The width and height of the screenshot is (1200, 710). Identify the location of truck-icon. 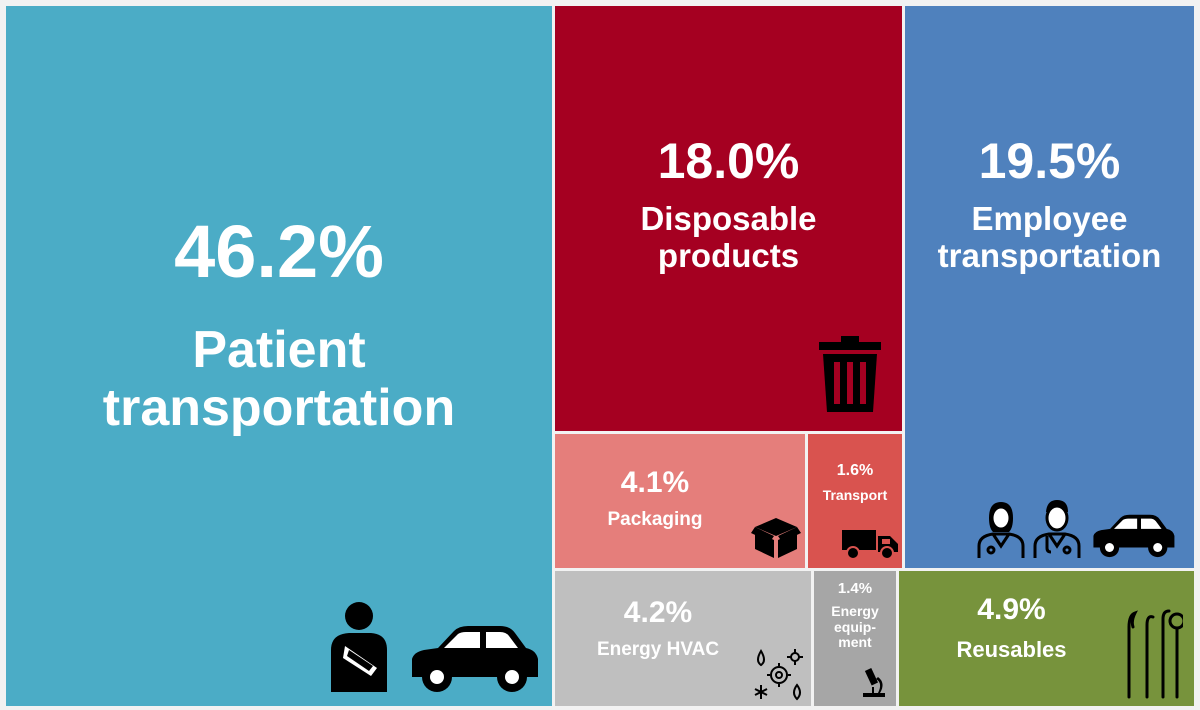
(870, 543).